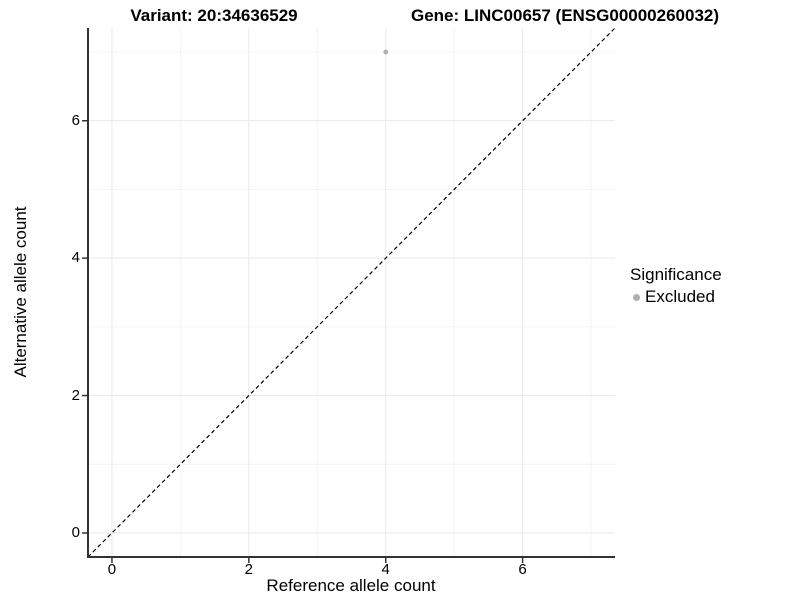  What do you see at coordinates (680, 296) in the screenshot?
I see `legend-item-label: Excluded` at bounding box center [680, 296].